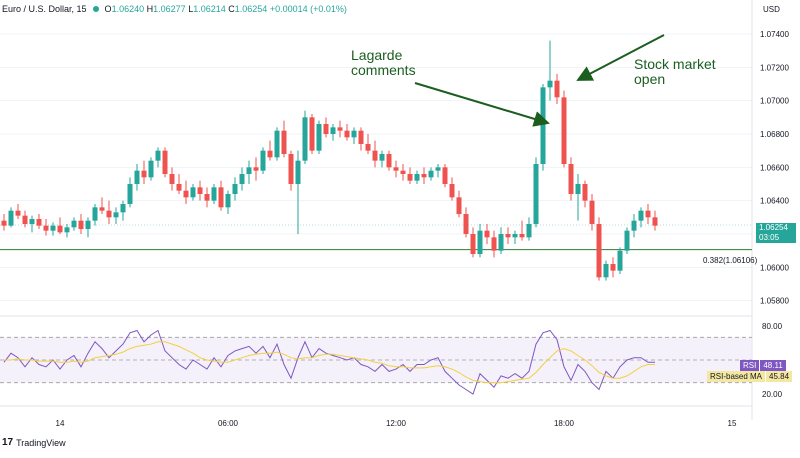 The height and width of the screenshot is (458, 800). What do you see at coordinates (774, 301) in the screenshot?
I see `price-tick-label: 1.05800` at bounding box center [774, 301].